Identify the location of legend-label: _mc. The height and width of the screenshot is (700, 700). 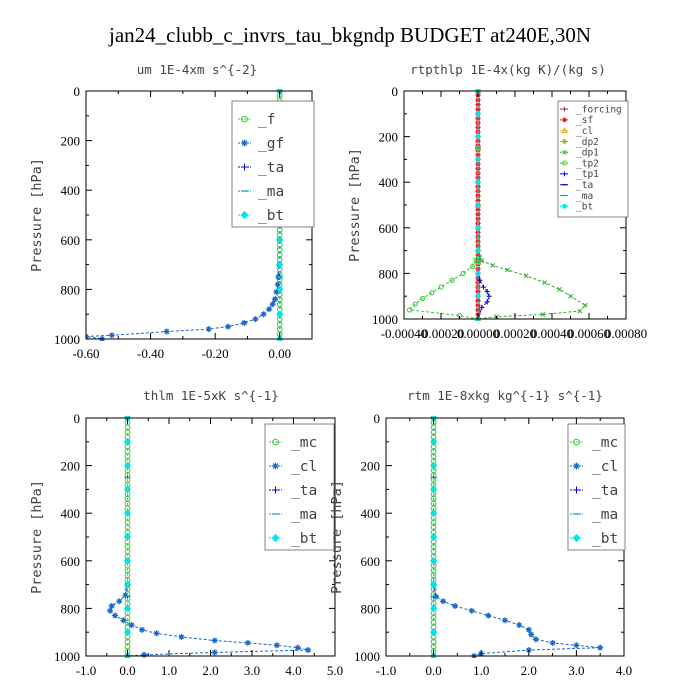
(605, 443).